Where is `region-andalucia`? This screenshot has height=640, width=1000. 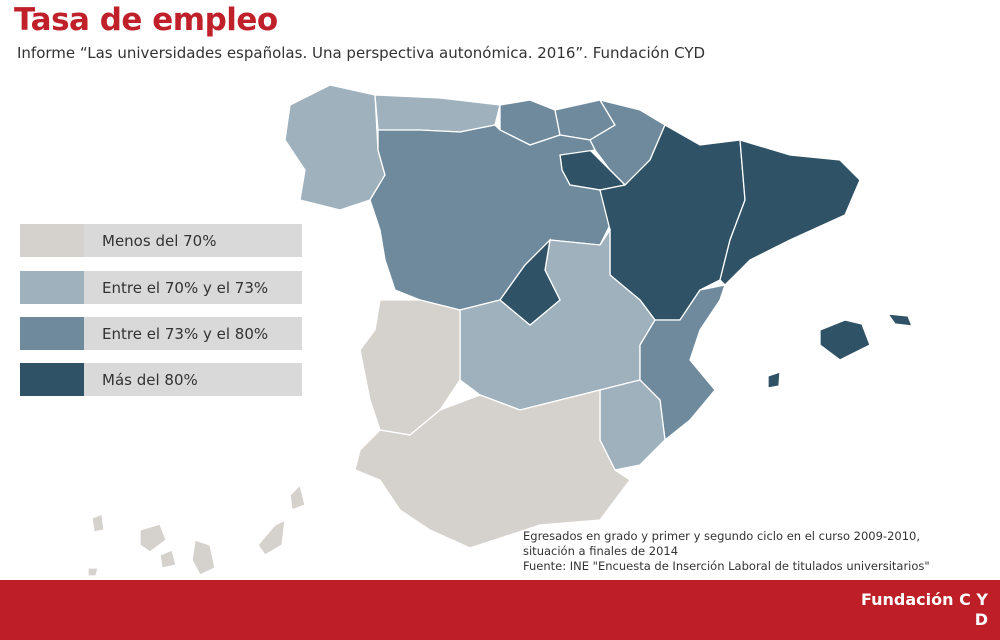
region-andalucia is located at coordinates (492, 469).